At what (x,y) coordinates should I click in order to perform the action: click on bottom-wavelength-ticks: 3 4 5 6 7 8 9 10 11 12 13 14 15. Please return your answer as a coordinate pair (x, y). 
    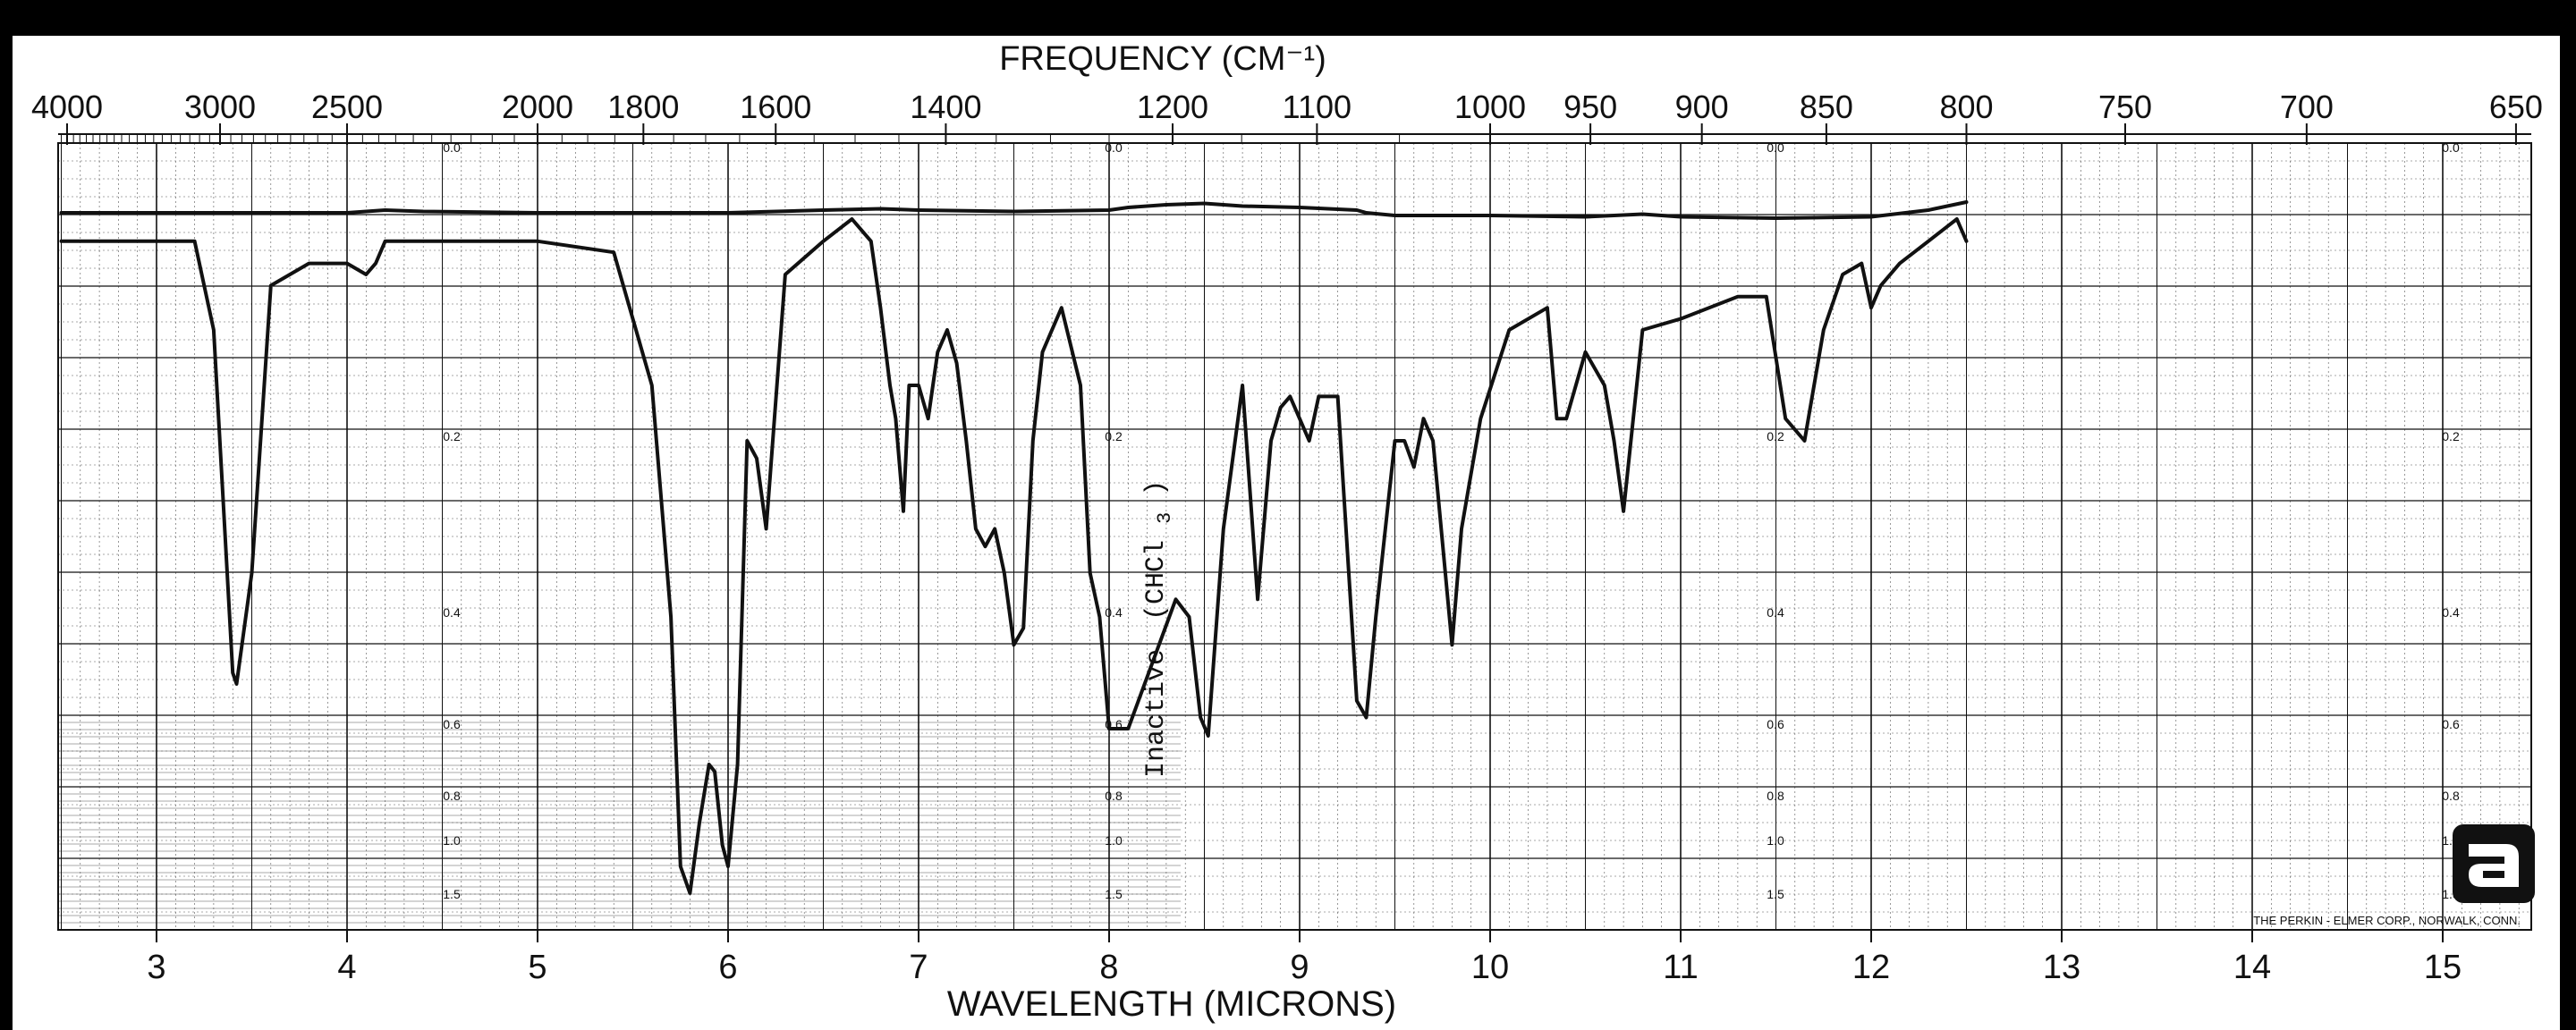
    Looking at the image, I should click on (1294, 957).